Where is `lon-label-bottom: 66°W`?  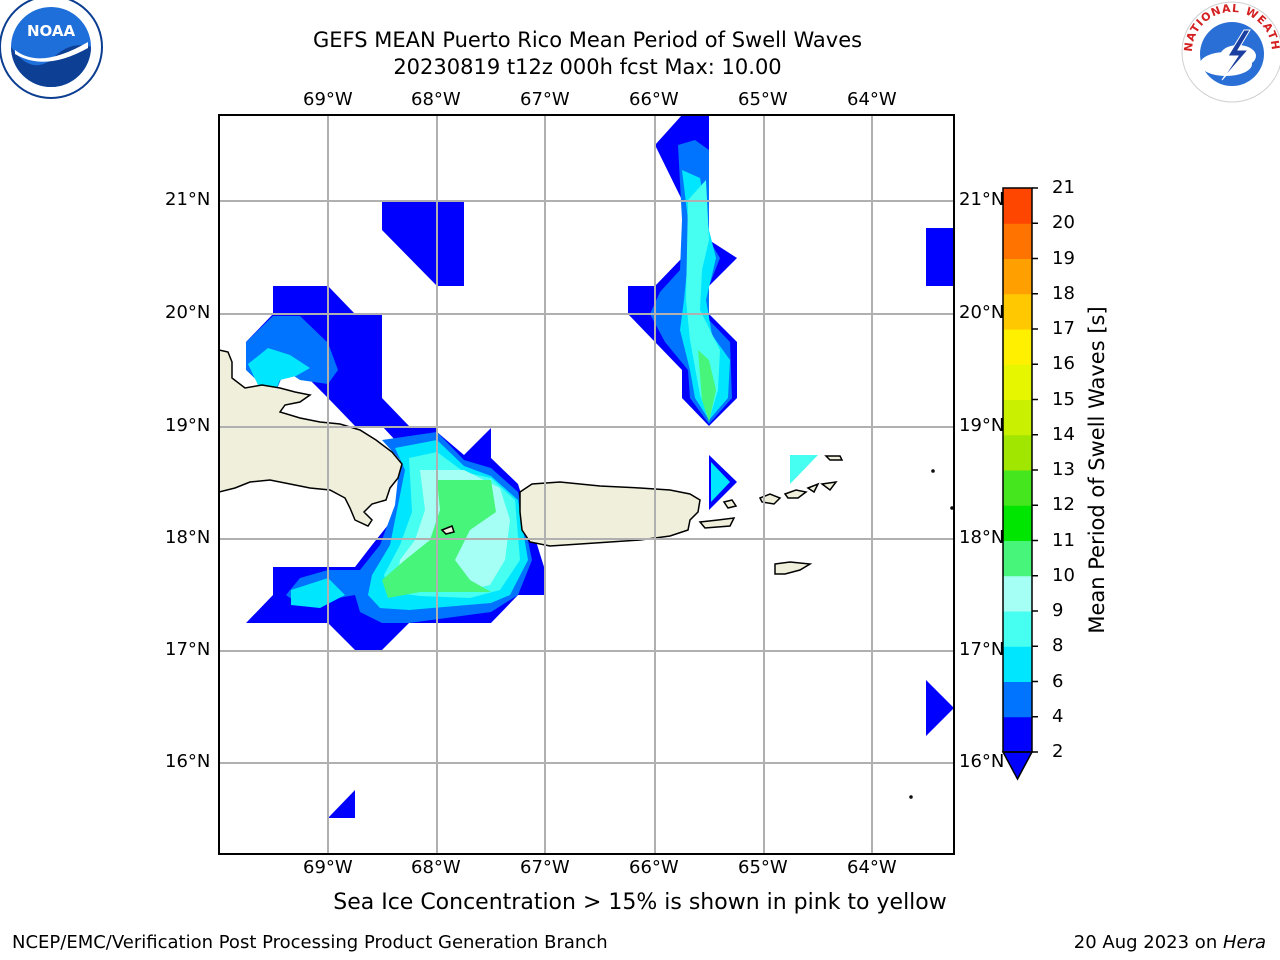
lon-label-bottom: 66°W is located at coordinates (654, 867).